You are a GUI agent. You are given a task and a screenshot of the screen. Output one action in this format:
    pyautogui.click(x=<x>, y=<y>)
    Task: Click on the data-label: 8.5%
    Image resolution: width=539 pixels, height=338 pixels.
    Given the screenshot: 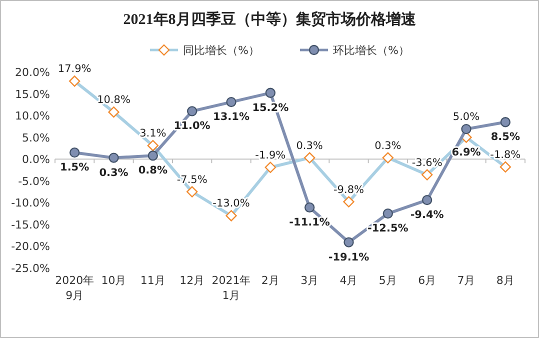 What is the action you would take?
    pyautogui.click(x=505, y=137)
    